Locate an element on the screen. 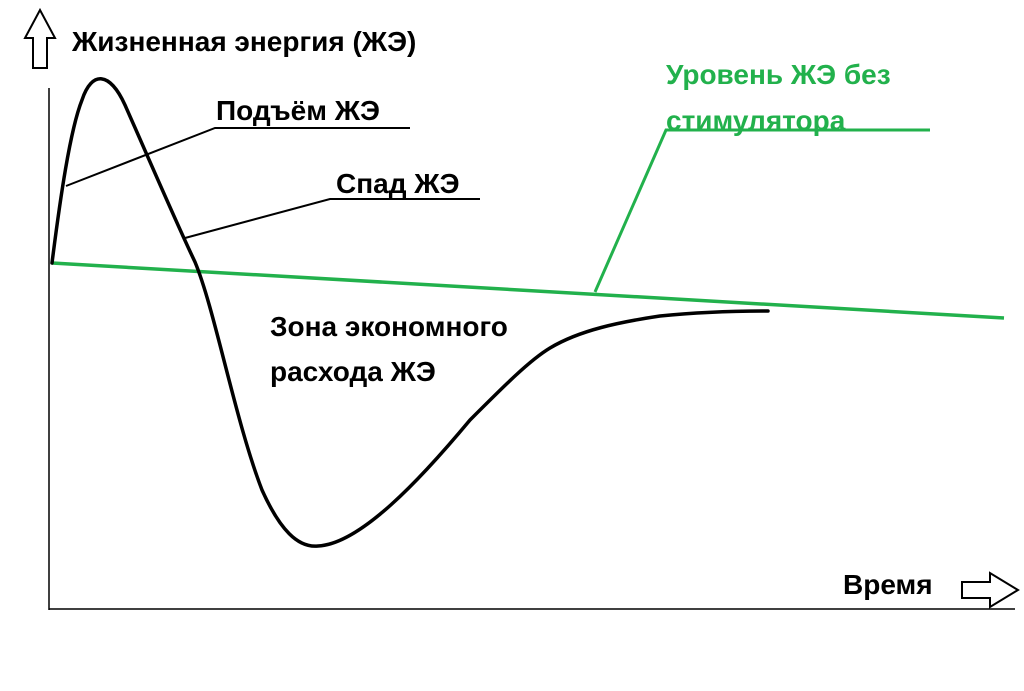  baseline-label: Уровень ЖЭ без стимулятора is located at coordinates (816, 98).